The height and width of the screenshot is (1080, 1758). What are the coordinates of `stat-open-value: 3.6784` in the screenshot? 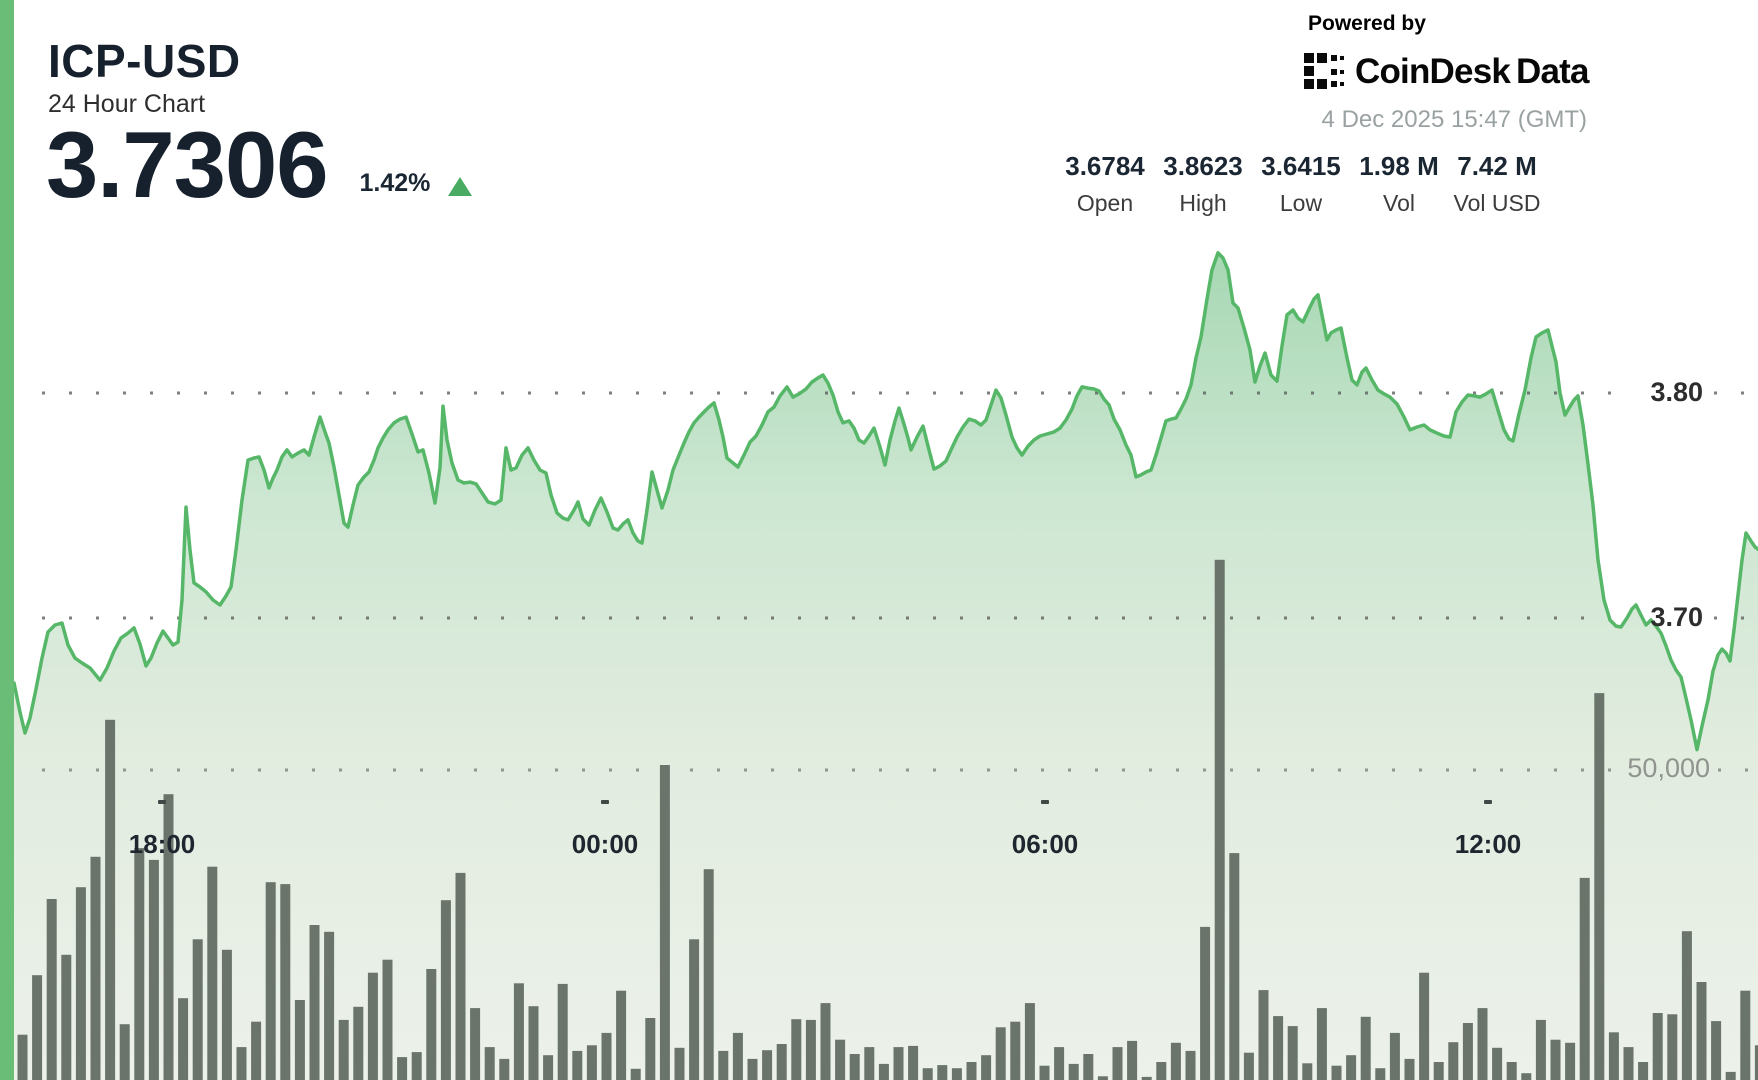 It's located at (1105, 166).